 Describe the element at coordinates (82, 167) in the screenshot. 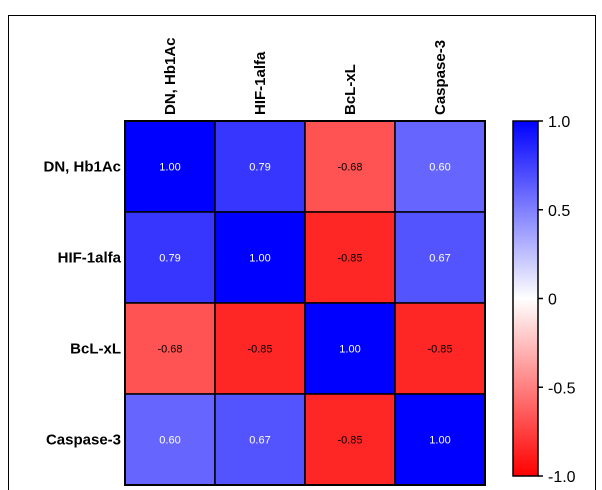

I see `row-label: DN, Hb1Ac` at that location.